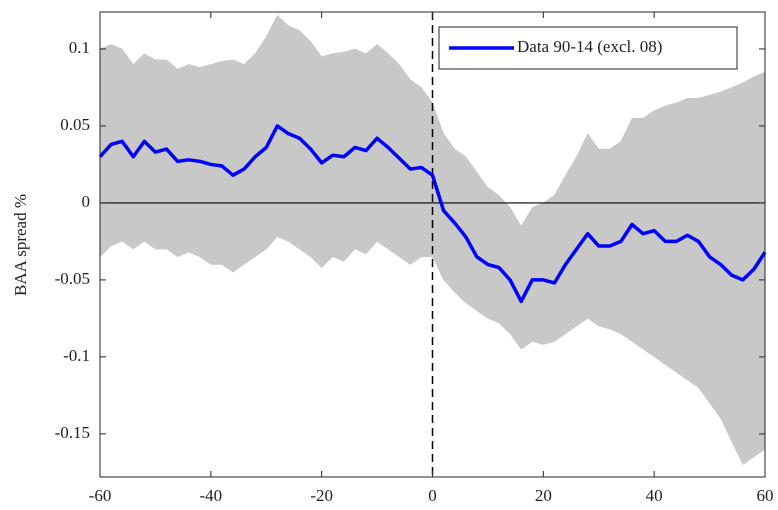  I want to click on x-tick-label: -60, so click(100, 495).